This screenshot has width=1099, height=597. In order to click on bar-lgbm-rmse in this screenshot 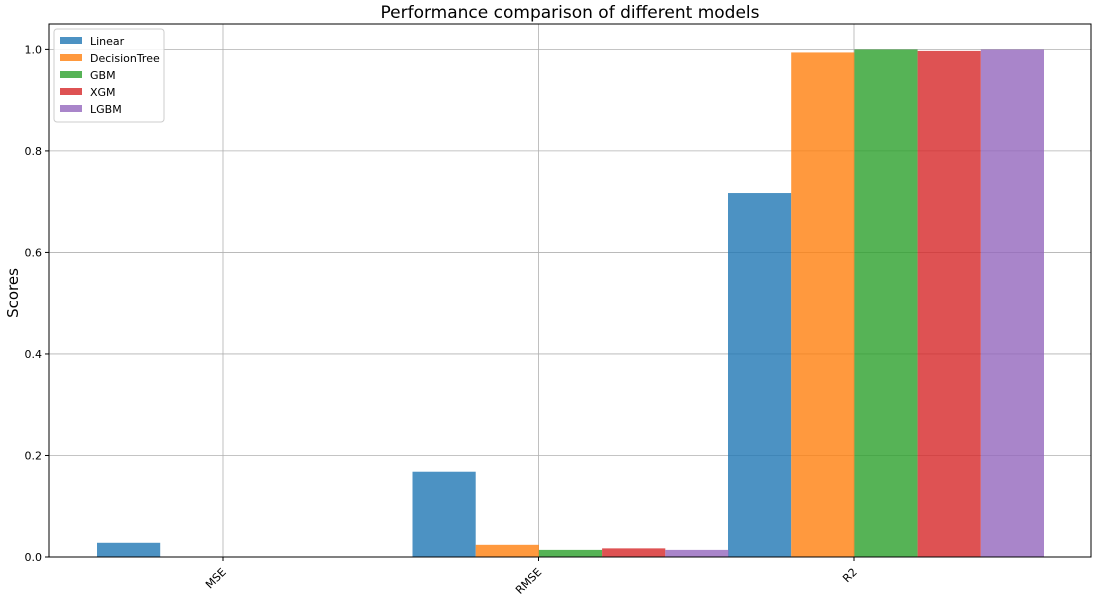, I will do `click(697, 553)`.